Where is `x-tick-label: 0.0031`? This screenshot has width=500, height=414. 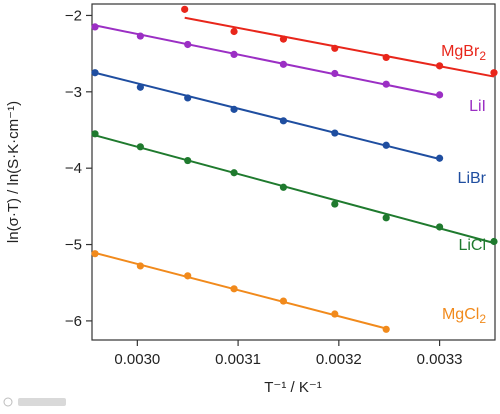
x-tick-label: 0.0031 is located at coordinates (238, 359).